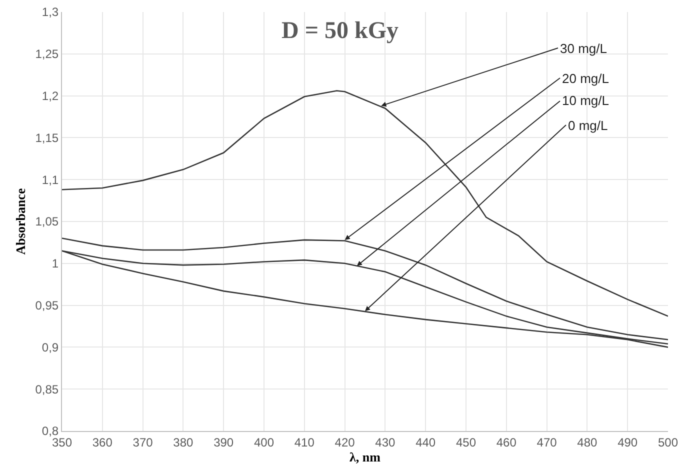  I want to click on annotation: 20 mg/L, so click(585, 78).